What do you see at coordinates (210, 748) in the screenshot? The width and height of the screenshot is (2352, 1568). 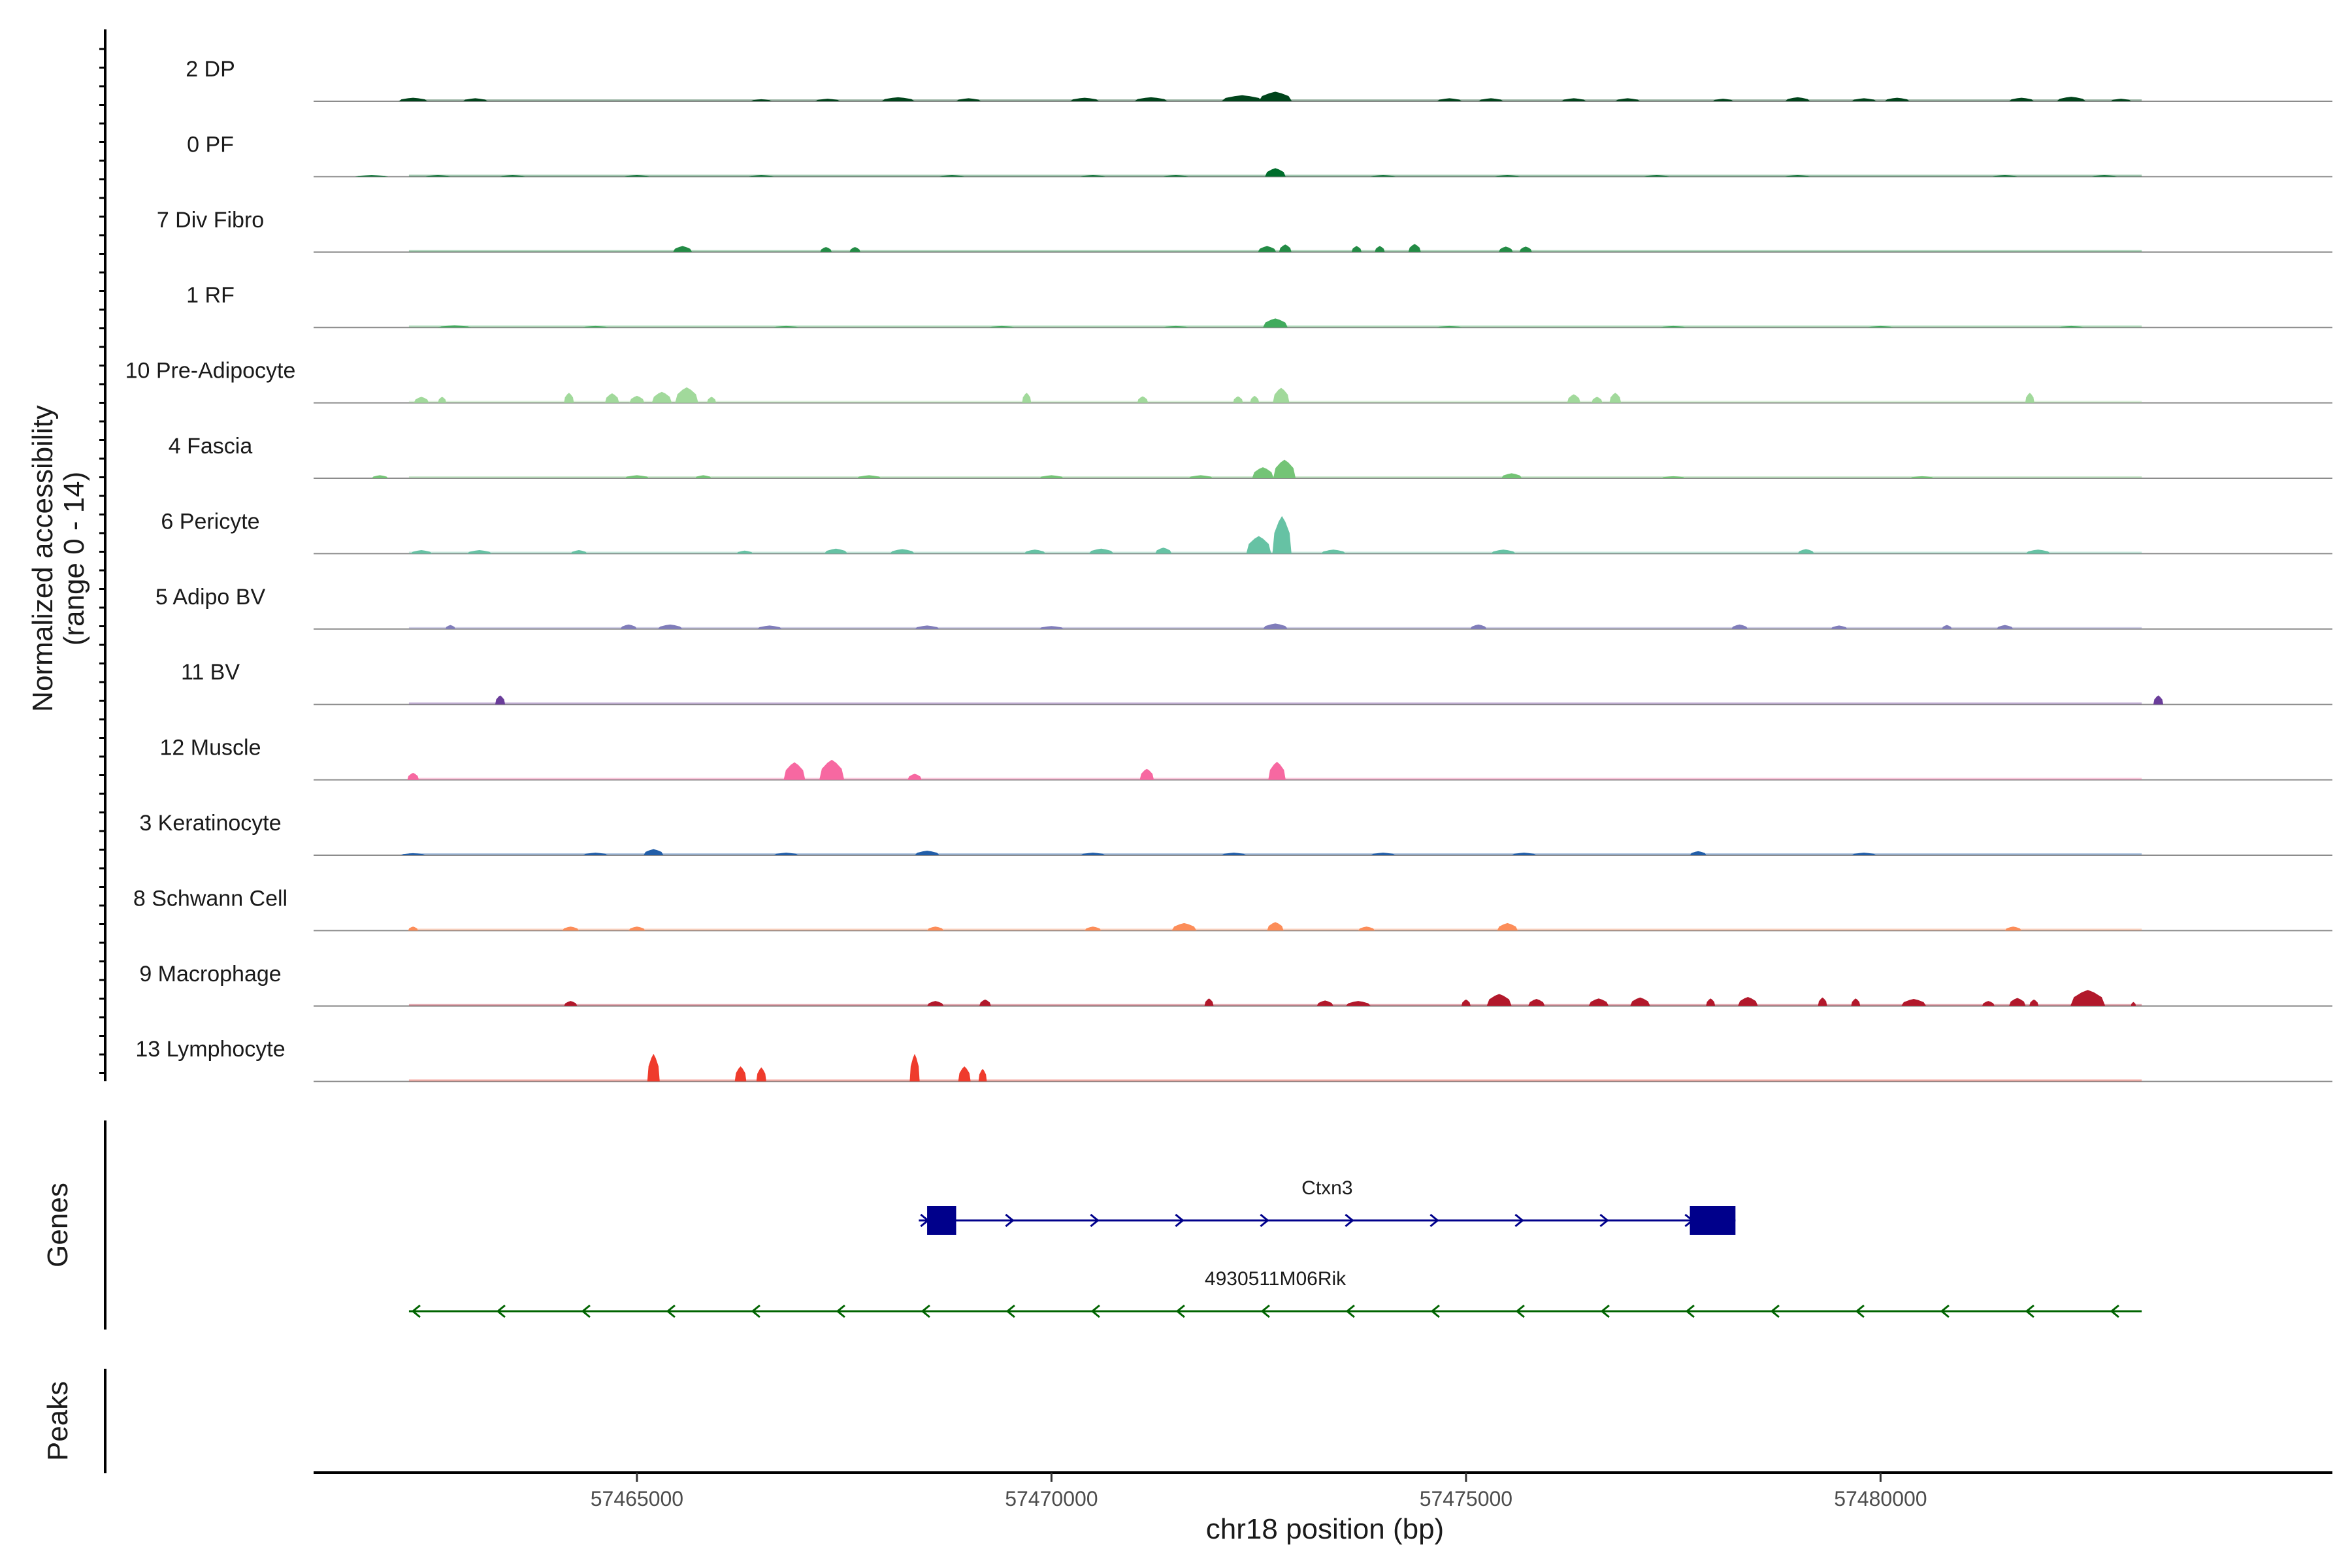 I see `track-label: 12 Muscle` at bounding box center [210, 748].